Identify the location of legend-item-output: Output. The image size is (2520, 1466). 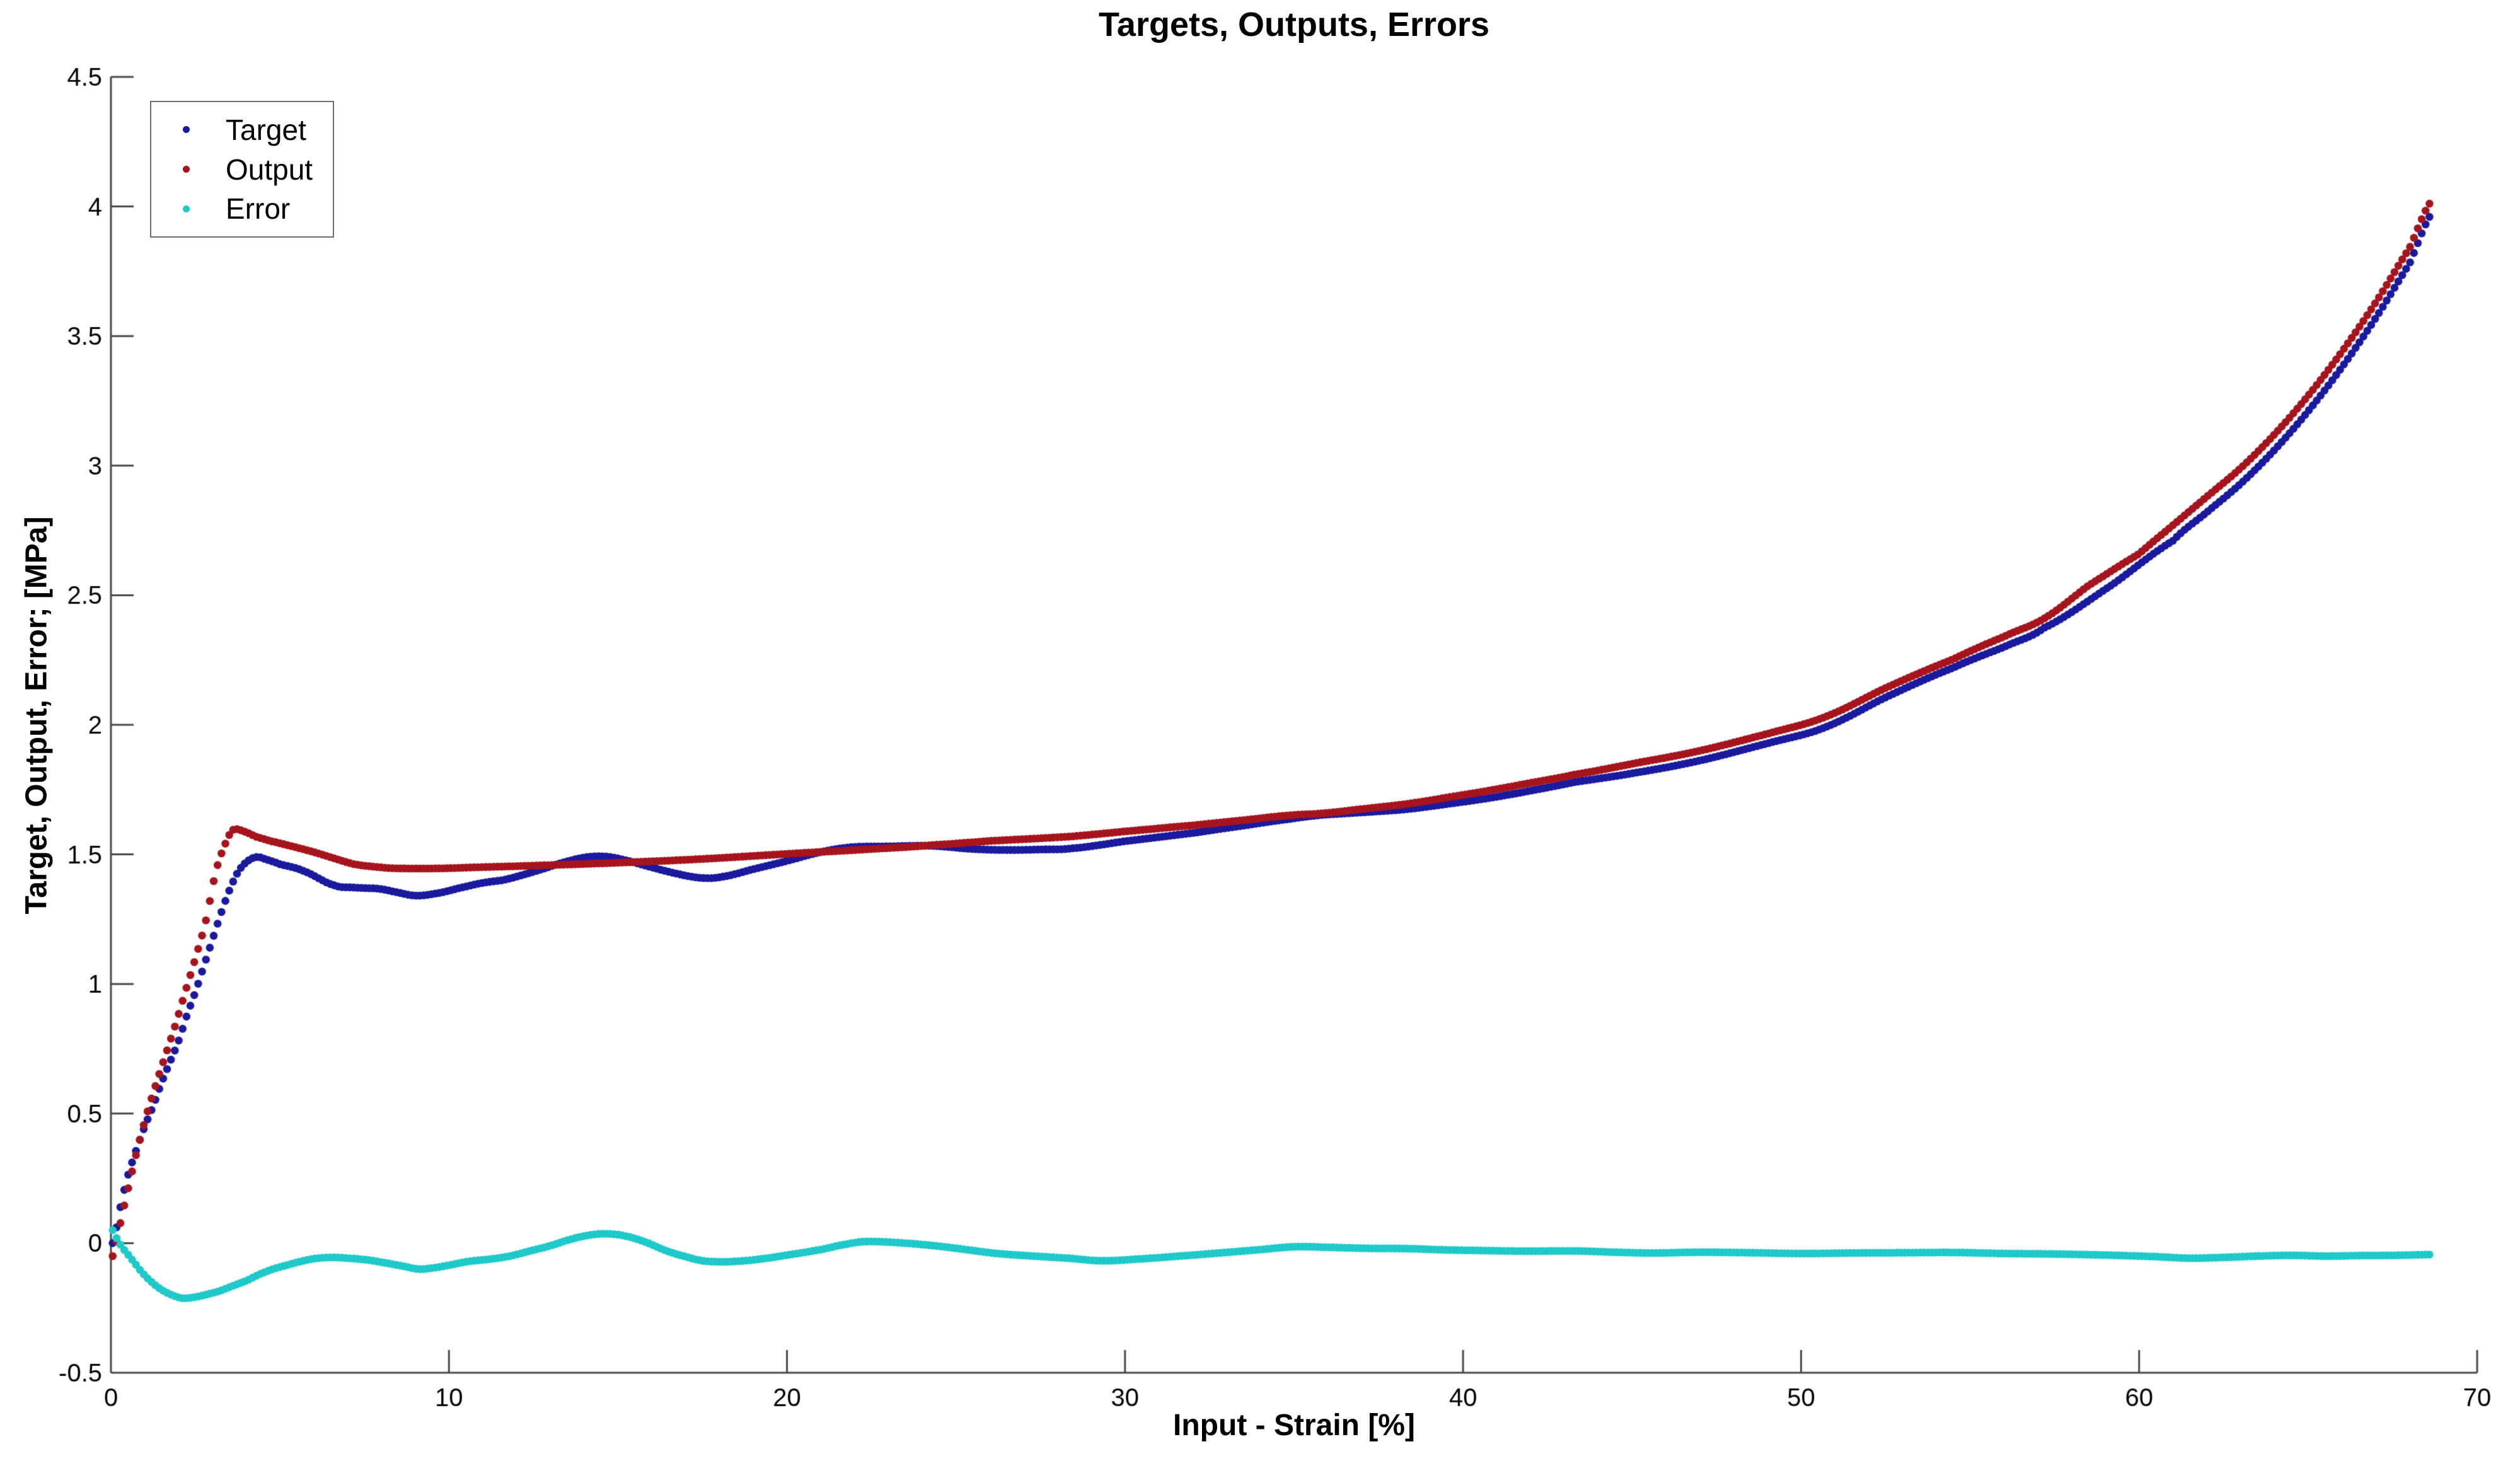
(242, 169).